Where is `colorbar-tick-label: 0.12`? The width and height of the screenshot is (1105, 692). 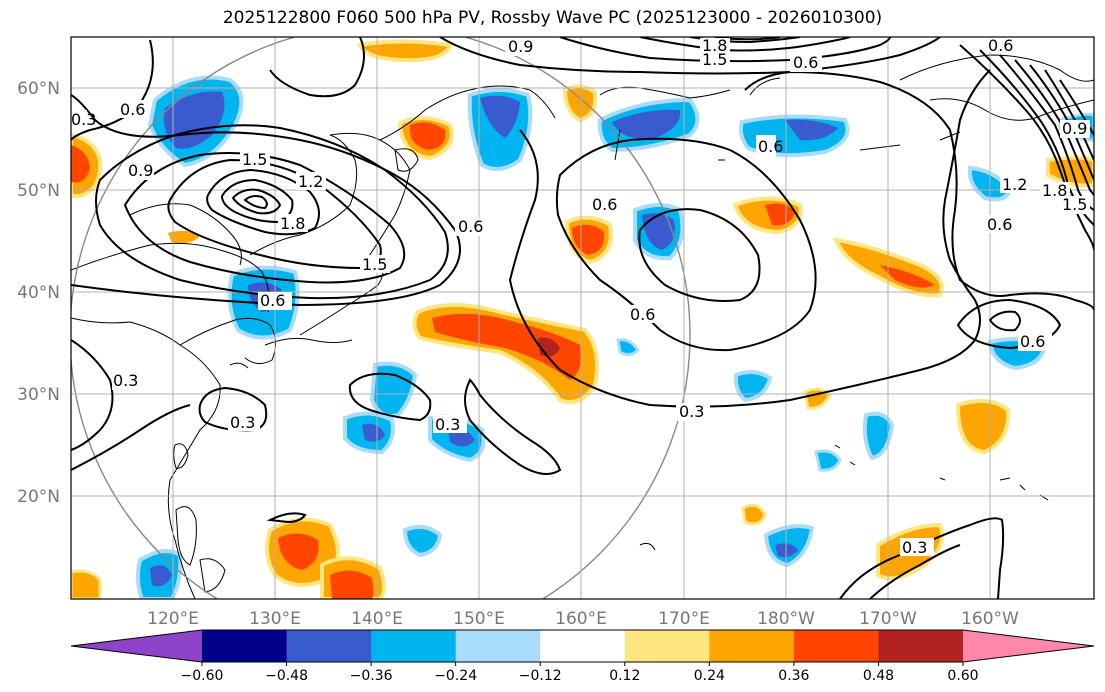 colorbar-tick-label: 0.12 is located at coordinates (624, 676).